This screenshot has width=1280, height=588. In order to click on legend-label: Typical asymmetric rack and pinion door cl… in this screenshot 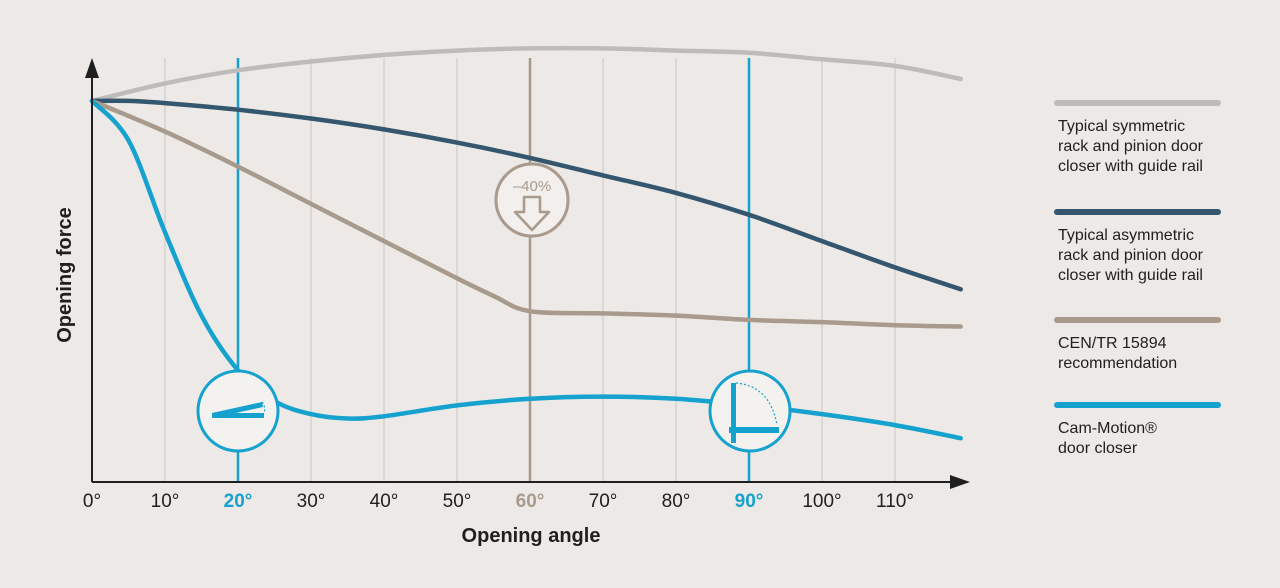, I will do `click(1131, 255)`.